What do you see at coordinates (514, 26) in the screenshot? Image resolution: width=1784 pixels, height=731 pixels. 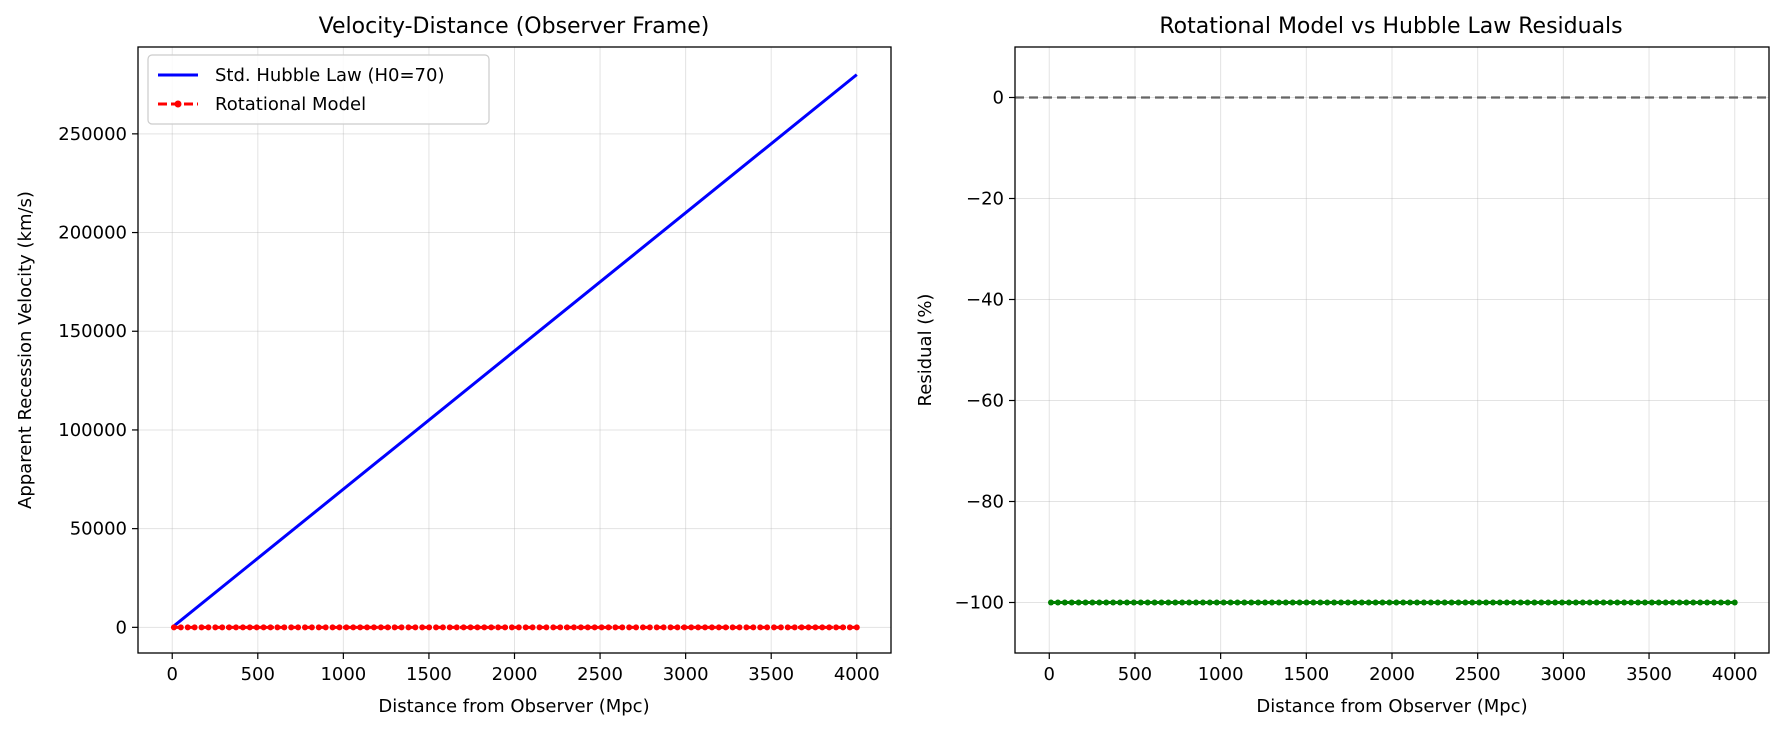 I see `chart-title: Velocity-Distance (Observer Frame)` at bounding box center [514, 26].